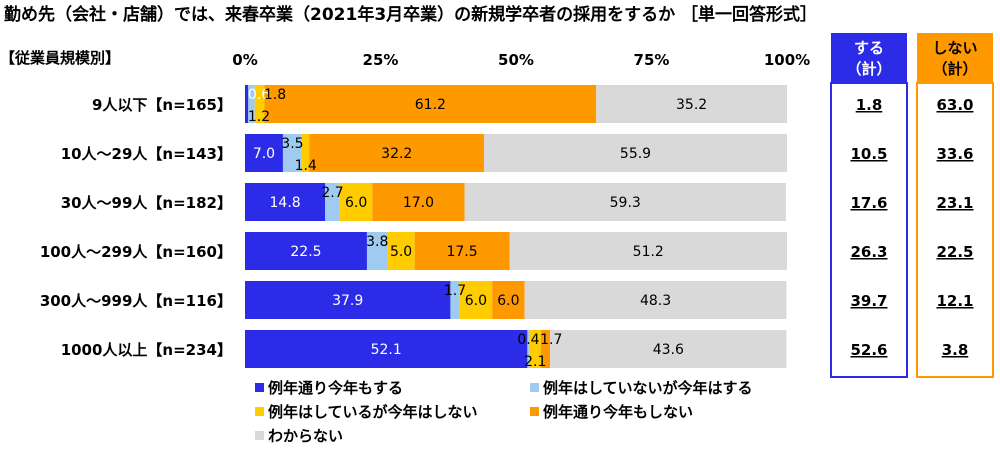  I want to click on data-label: 59.3, so click(625, 203).